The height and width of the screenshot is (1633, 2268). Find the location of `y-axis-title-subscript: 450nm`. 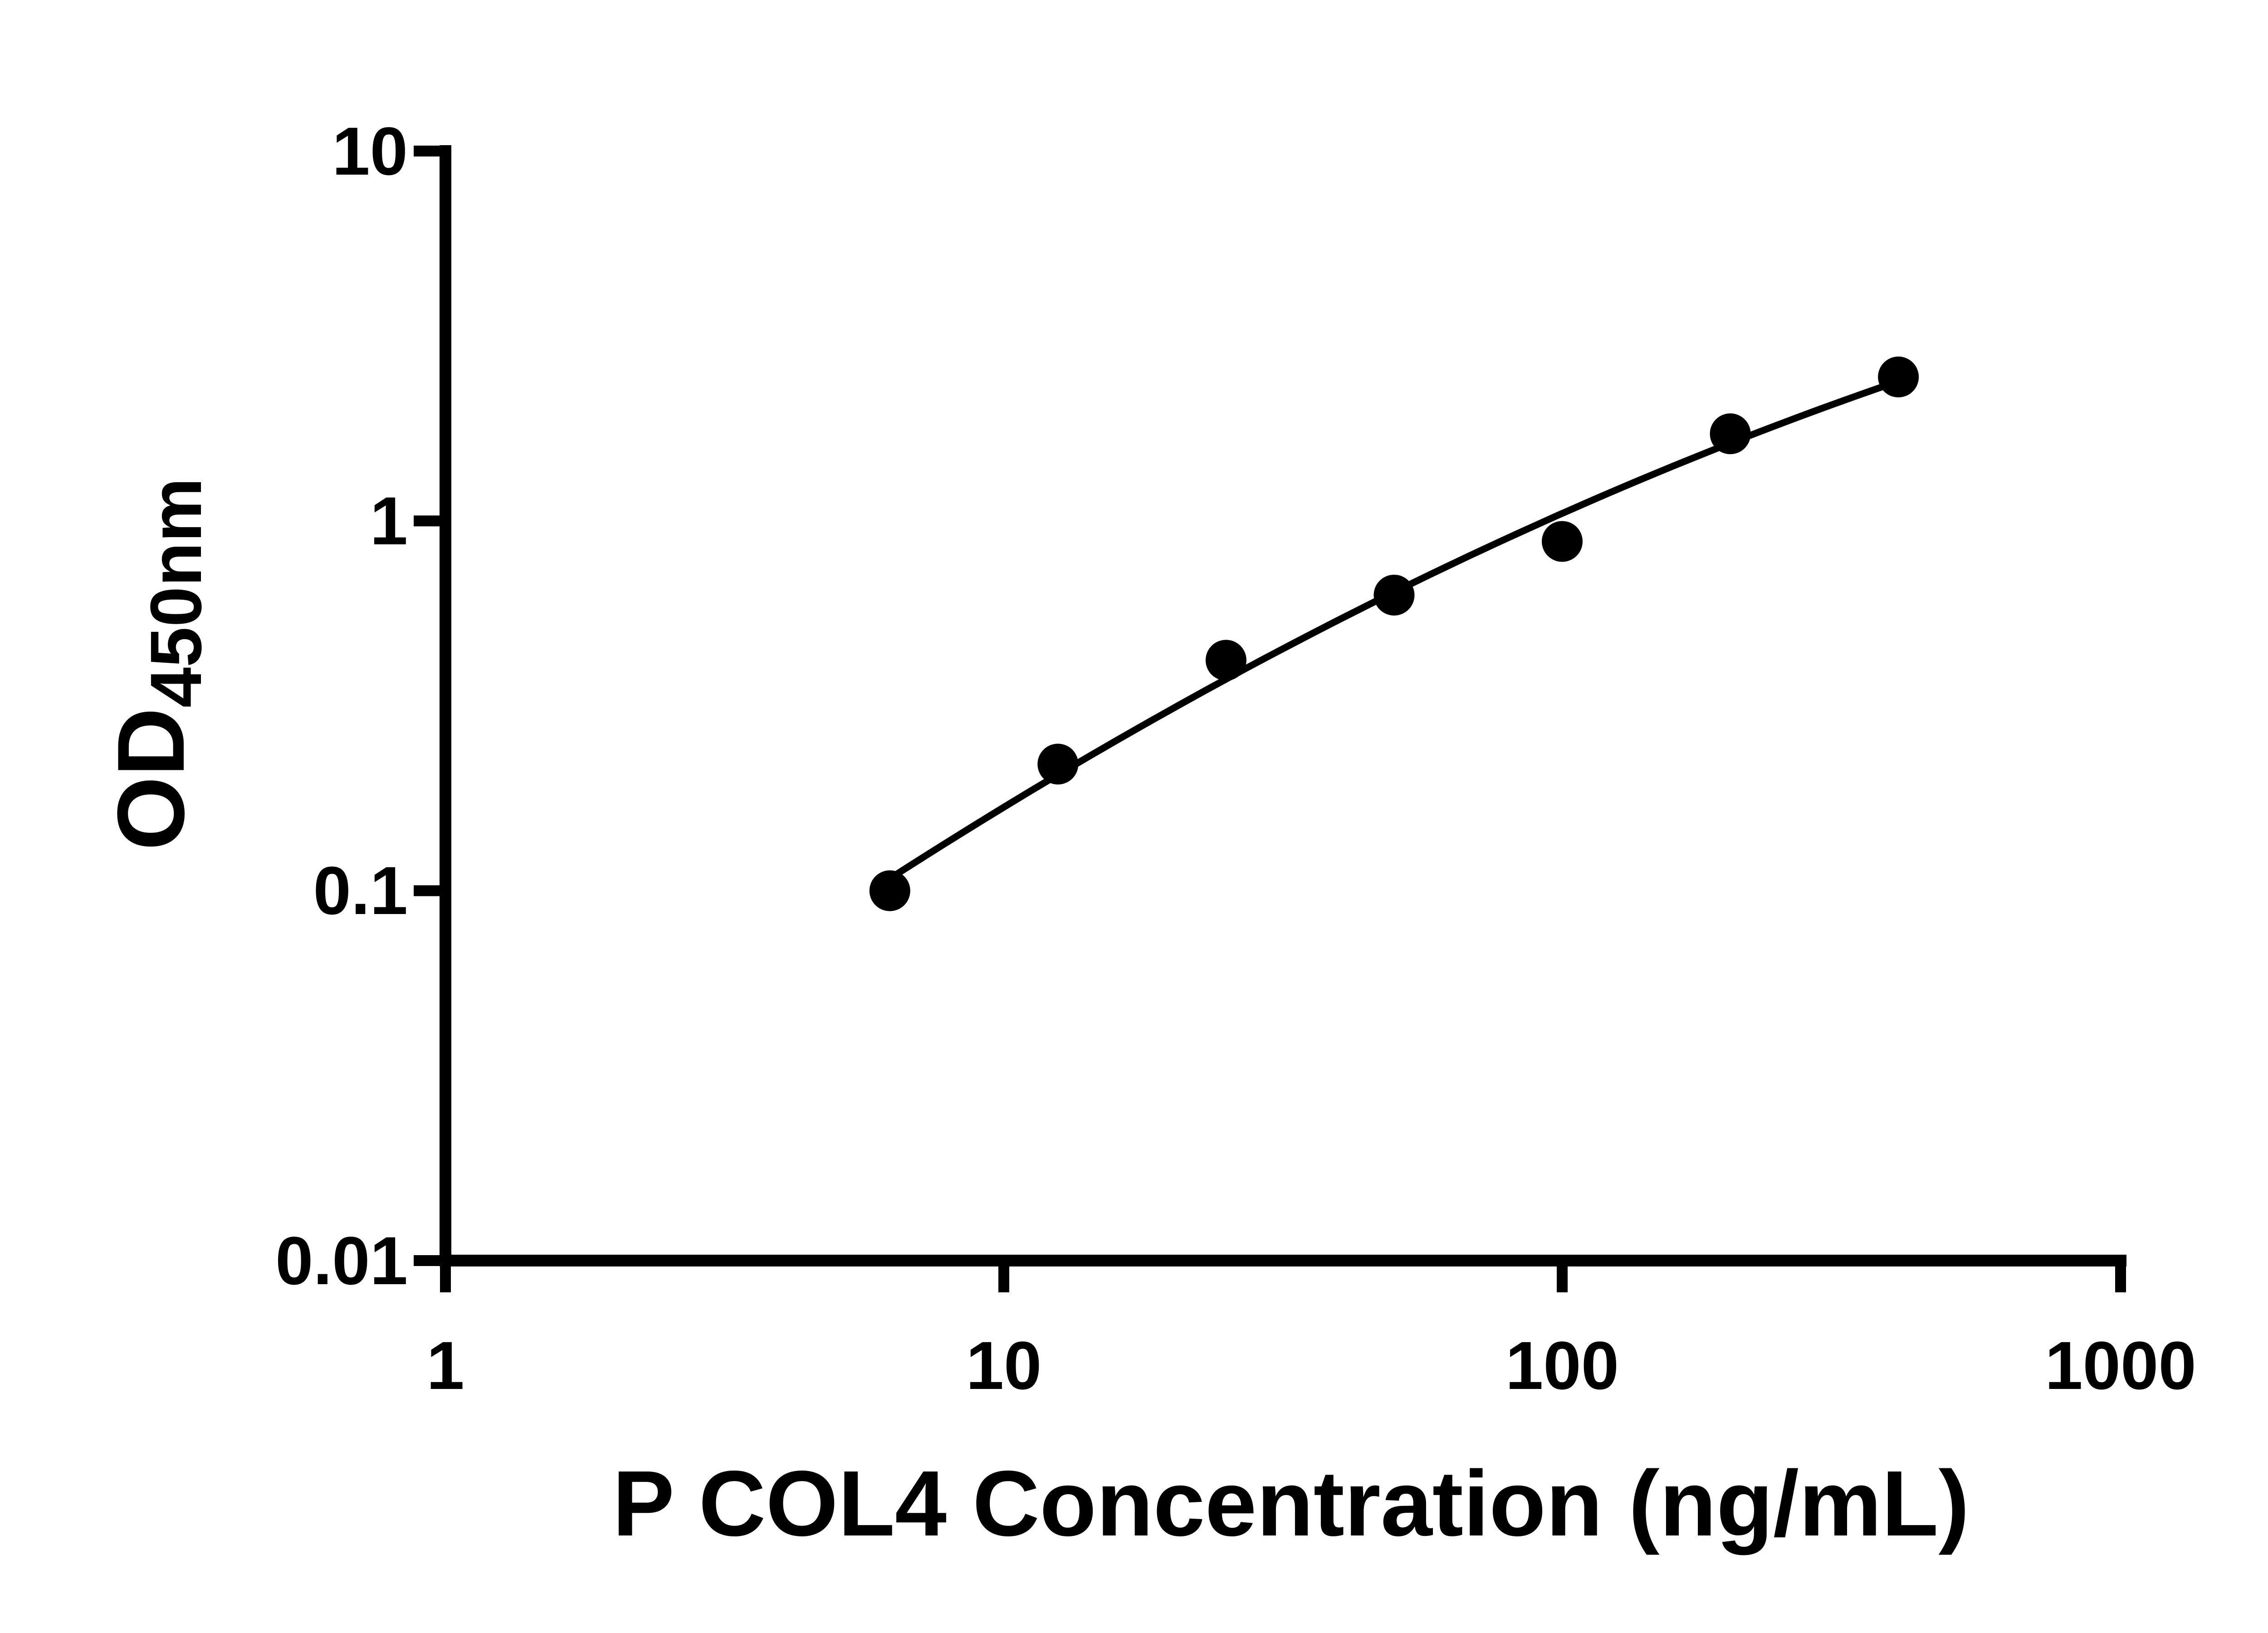

y-axis-title-subscript: 450nm is located at coordinates (175, 593).